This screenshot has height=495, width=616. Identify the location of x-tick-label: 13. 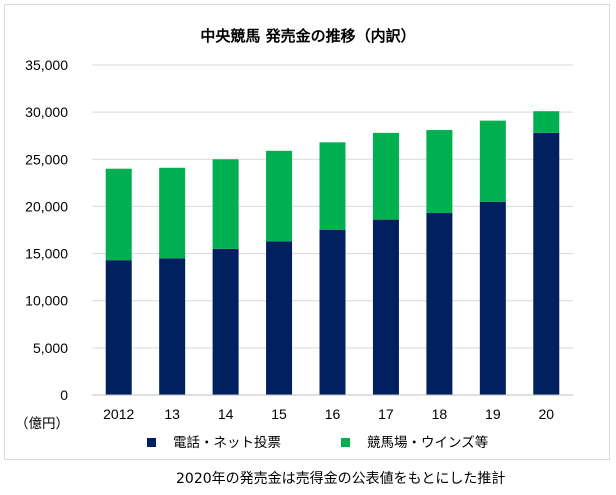
(172, 414).